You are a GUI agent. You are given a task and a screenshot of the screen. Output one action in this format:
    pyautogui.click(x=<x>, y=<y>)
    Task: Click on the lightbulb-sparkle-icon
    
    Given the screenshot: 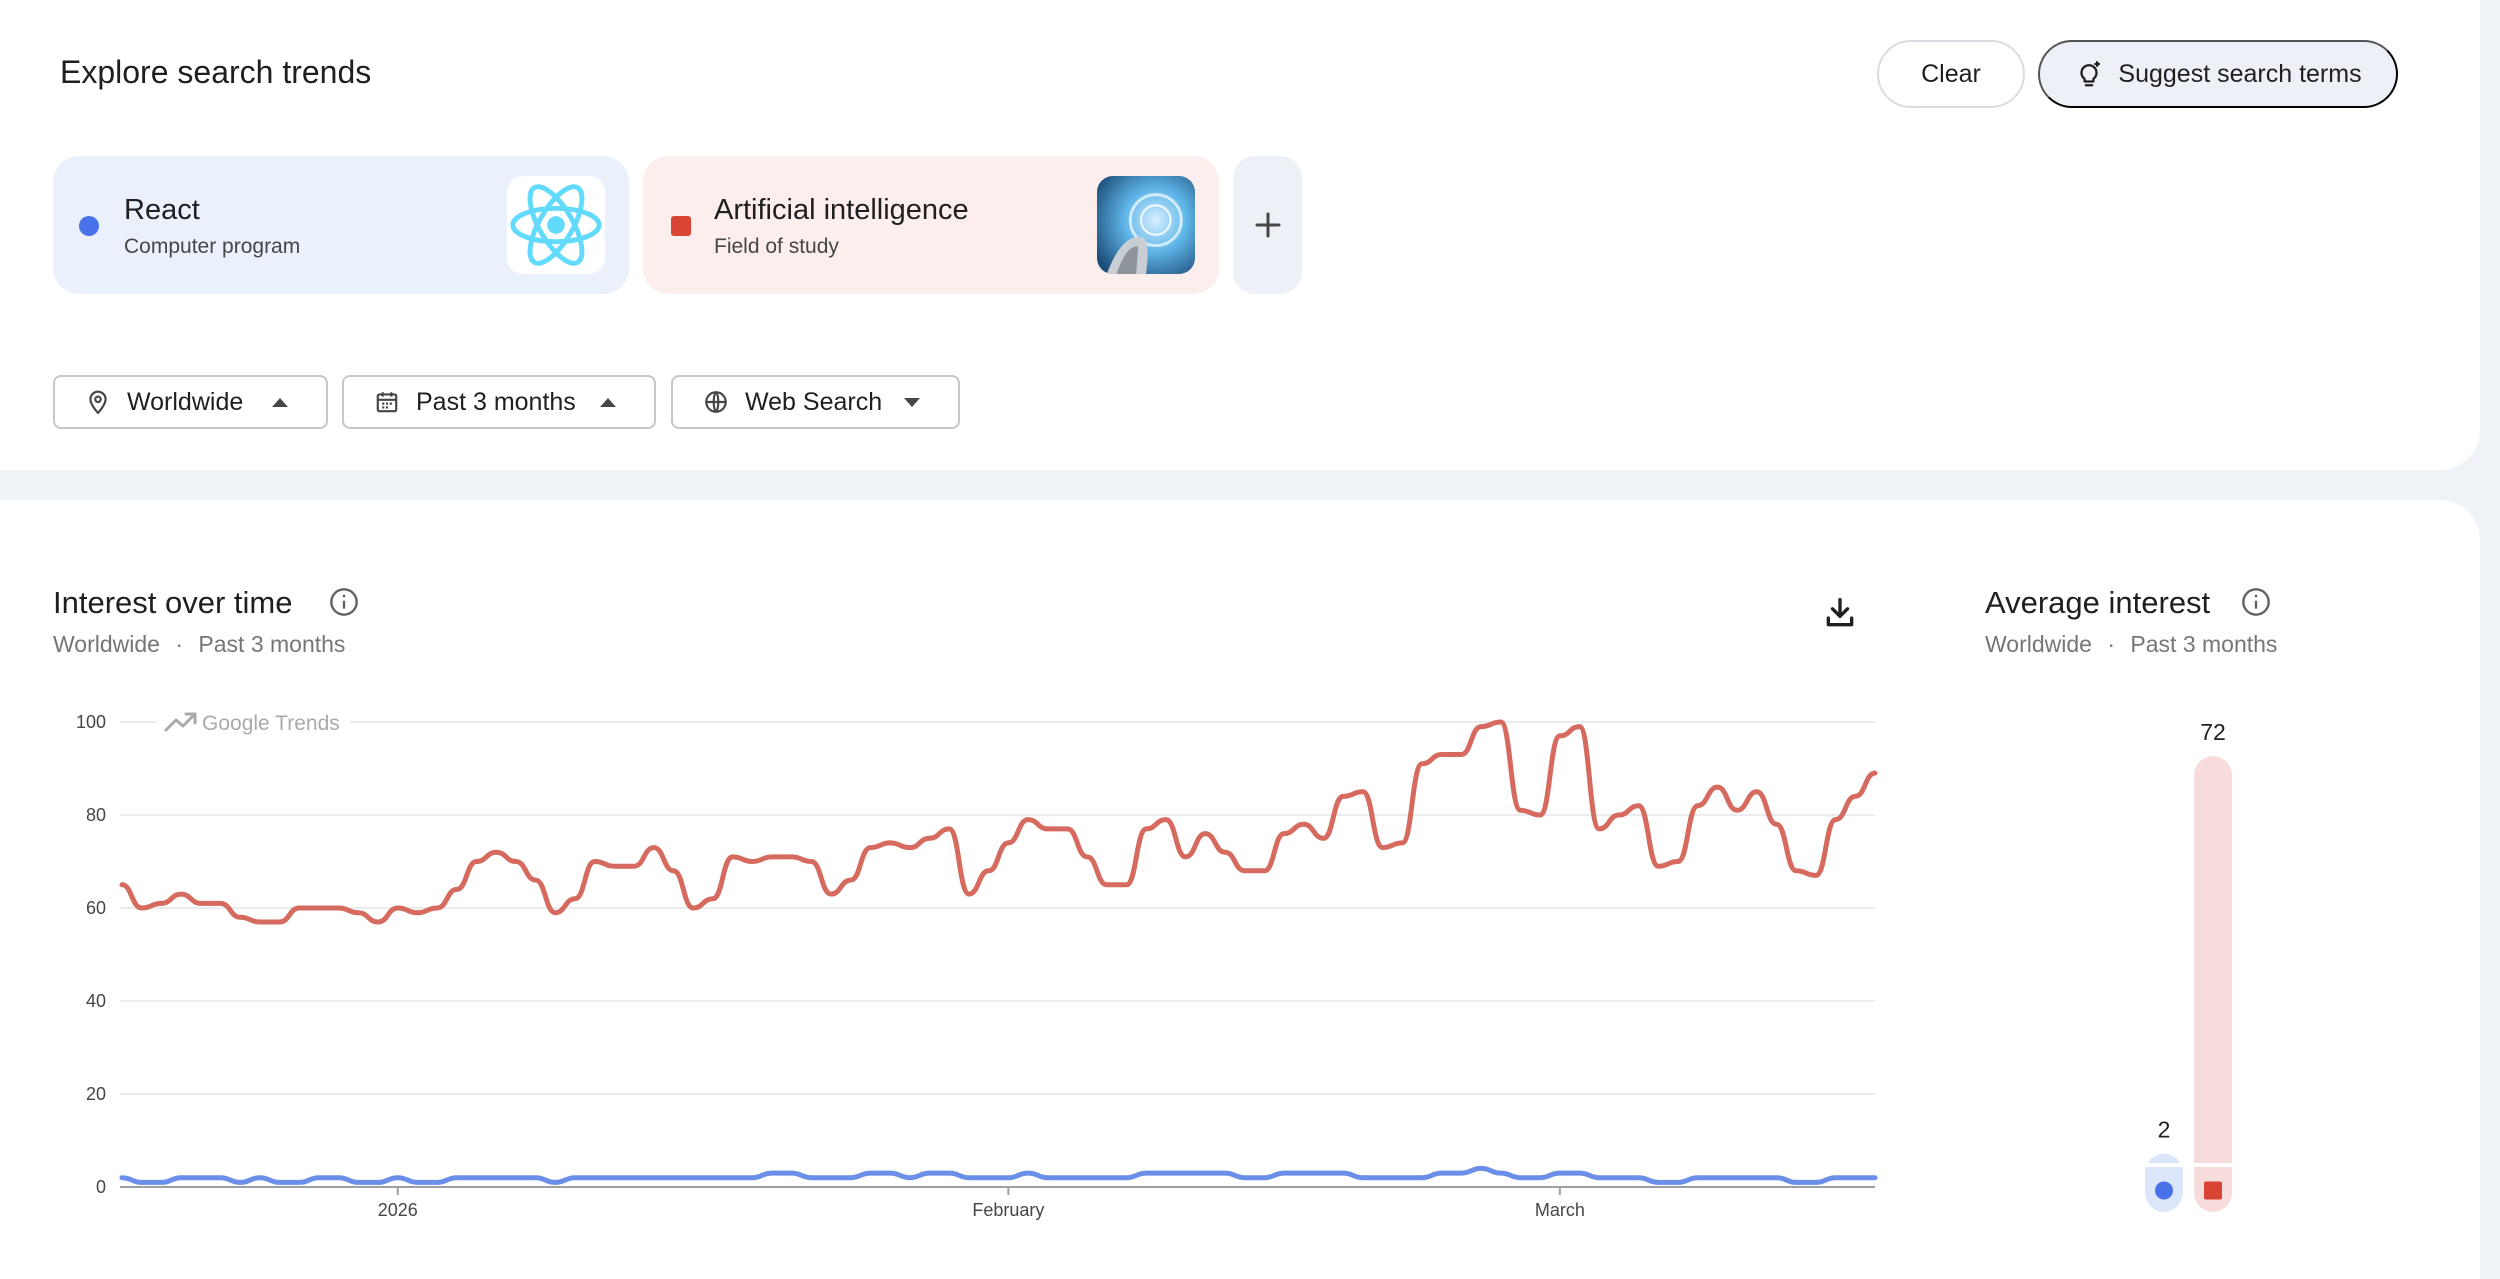 What is the action you would take?
    pyautogui.click(x=2090, y=74)
    